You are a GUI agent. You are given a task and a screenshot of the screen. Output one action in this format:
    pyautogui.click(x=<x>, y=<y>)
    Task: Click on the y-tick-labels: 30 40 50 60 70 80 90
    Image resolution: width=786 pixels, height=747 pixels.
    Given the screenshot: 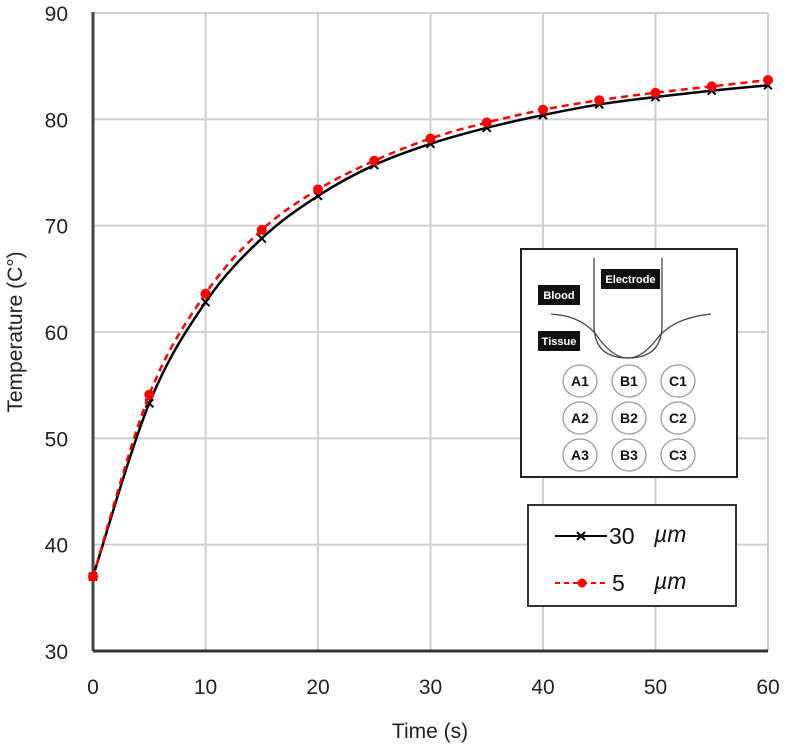 What is the action you would take?
    pyautogui.click(x=56, y=333)
    